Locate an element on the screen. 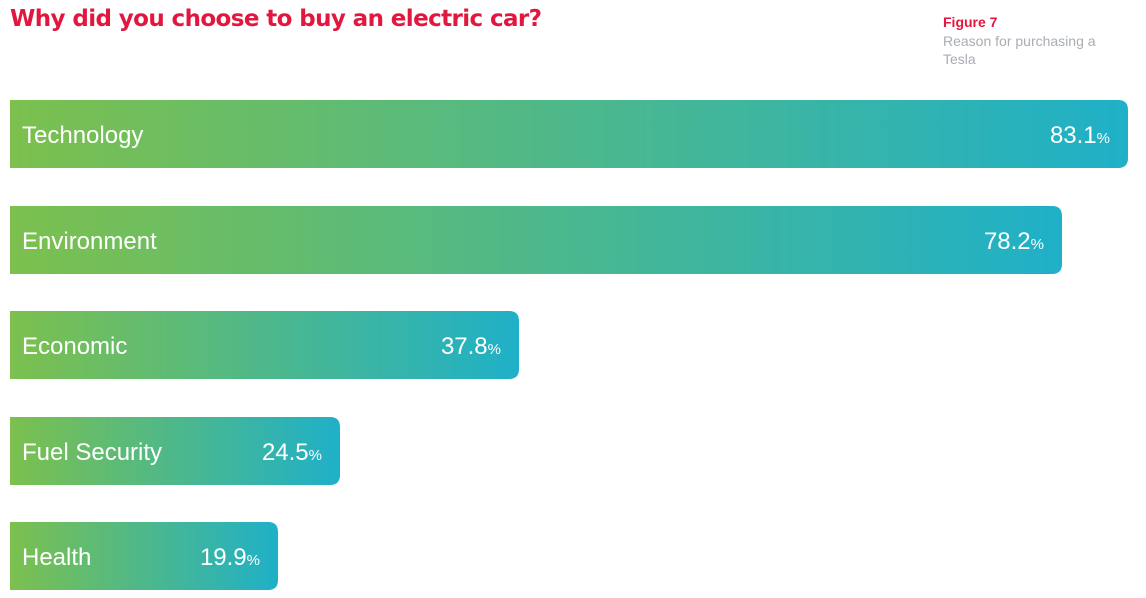  bar-fuel-security is located at coordinates (175, 451).